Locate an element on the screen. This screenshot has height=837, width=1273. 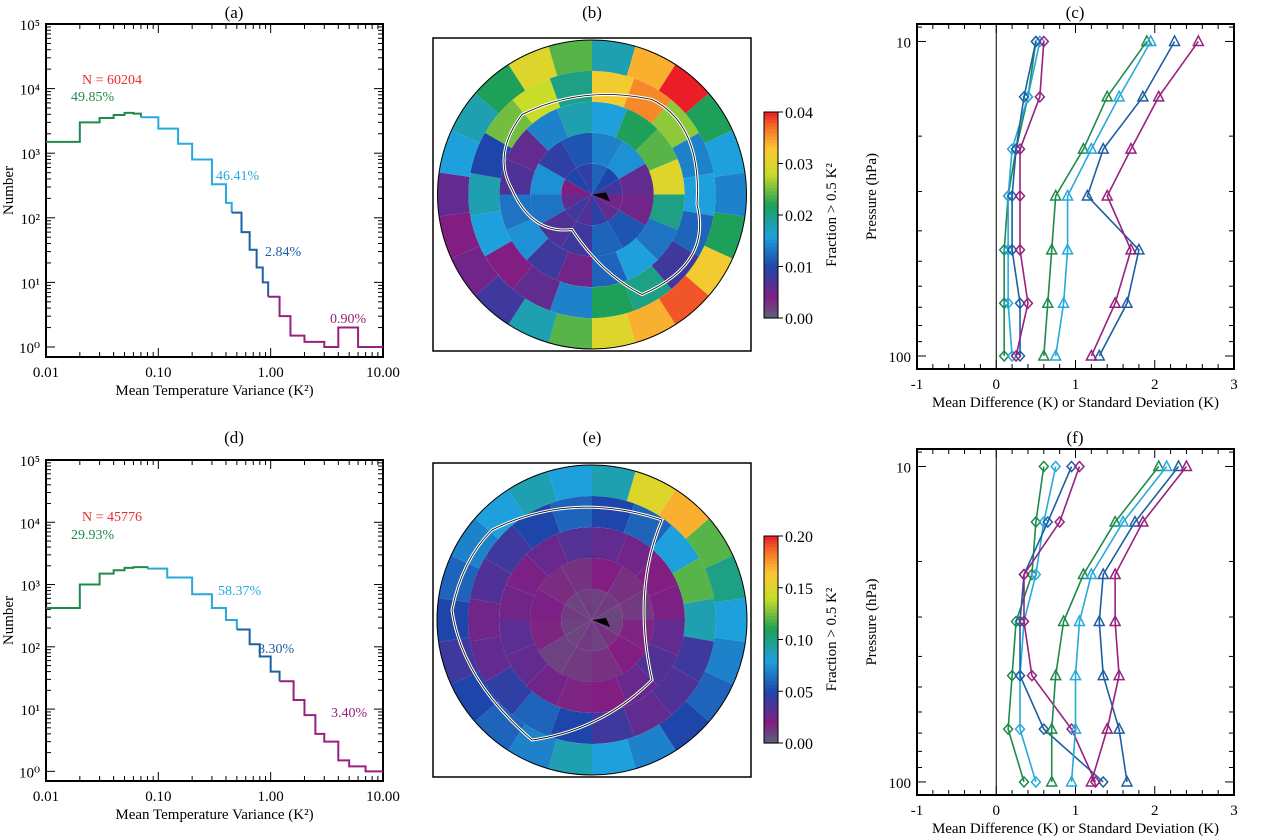
x-axis-label: Mean Temperature Variance (K²) is located at coordinates (214, 391).